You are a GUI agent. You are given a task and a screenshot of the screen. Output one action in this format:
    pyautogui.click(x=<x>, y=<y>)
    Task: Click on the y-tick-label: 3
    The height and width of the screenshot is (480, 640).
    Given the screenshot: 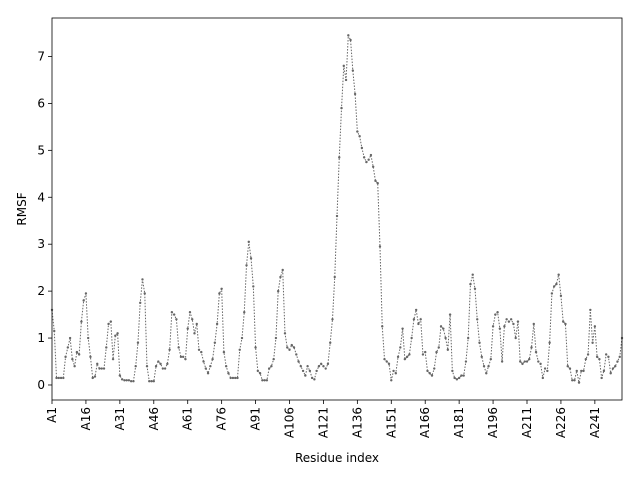 What is the action you would take?
    pyautogui.click(x=41, y=244)
    